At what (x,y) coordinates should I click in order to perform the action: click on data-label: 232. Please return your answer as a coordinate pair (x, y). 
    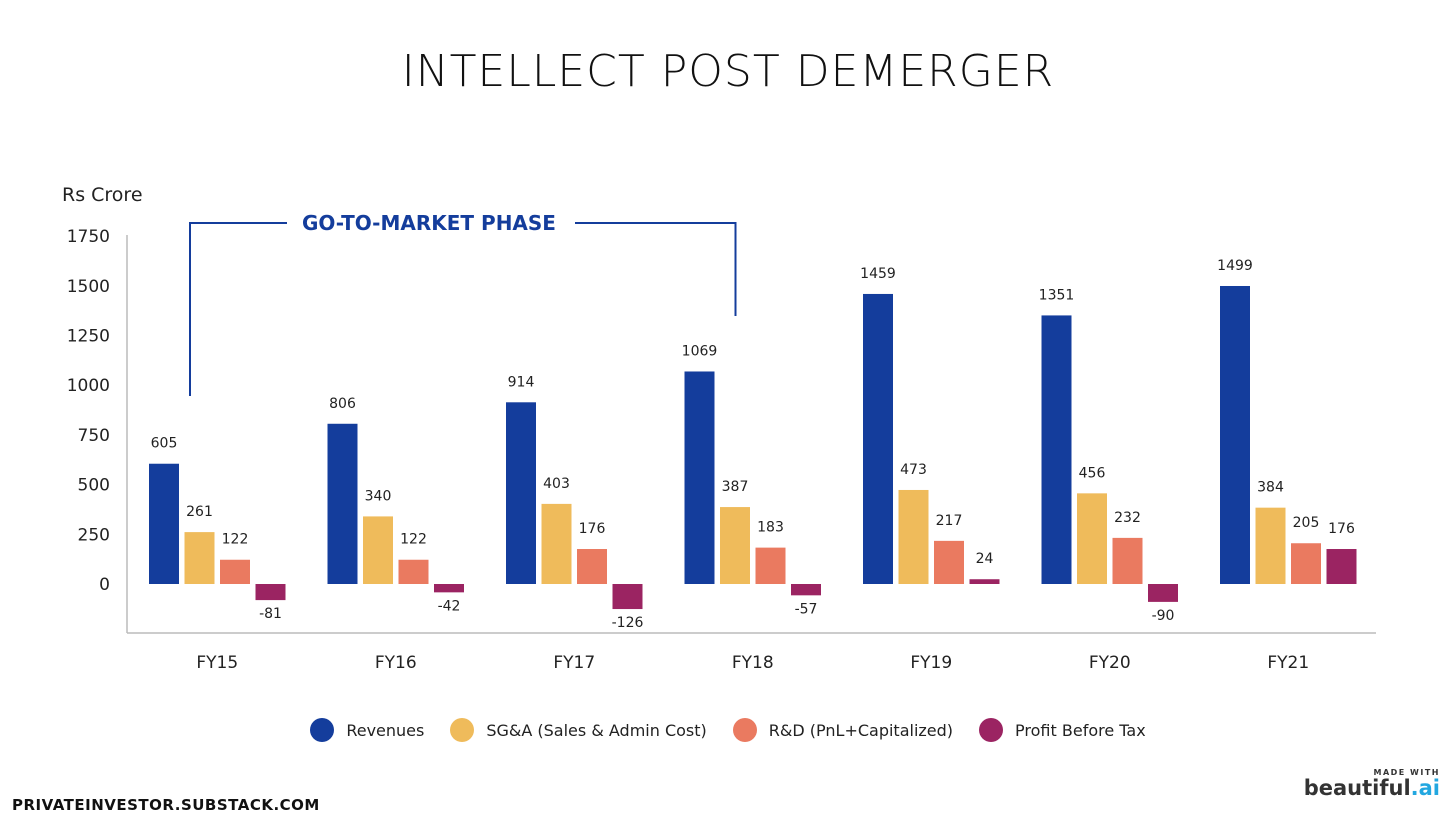
    Looking at the image, I should click on (1127, 518).